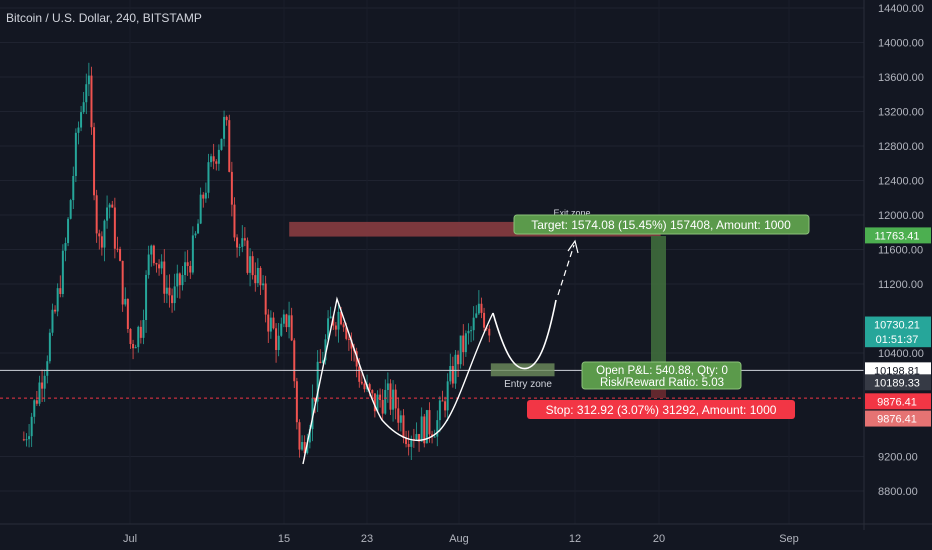 This screenshot has width=932, height=550. Describe the element at coordinates (130, 539) in the screenshot. I see `x-tick-label: Jul` at that location.